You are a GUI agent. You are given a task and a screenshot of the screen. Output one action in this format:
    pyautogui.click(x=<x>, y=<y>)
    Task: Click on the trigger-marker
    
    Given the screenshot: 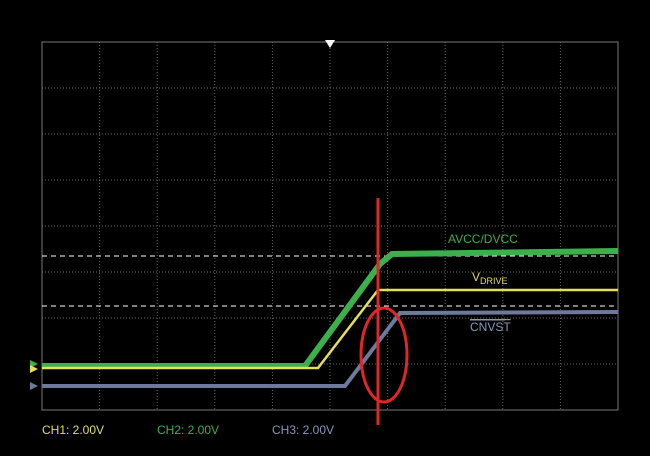 What is the action you would take?
    pyautogui.click(x=330, y=44)
    